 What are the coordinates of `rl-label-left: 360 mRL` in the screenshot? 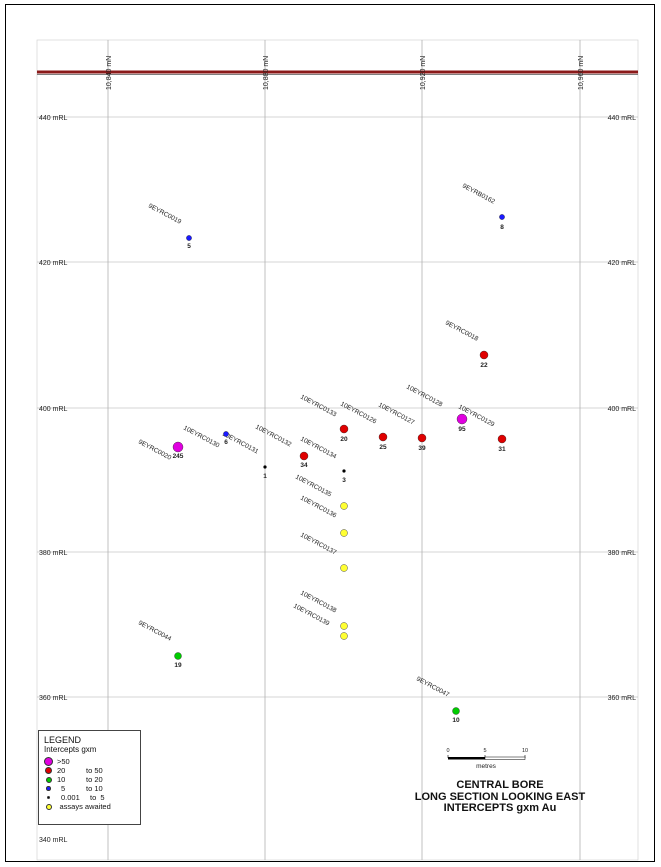 It's located at (53, 698).